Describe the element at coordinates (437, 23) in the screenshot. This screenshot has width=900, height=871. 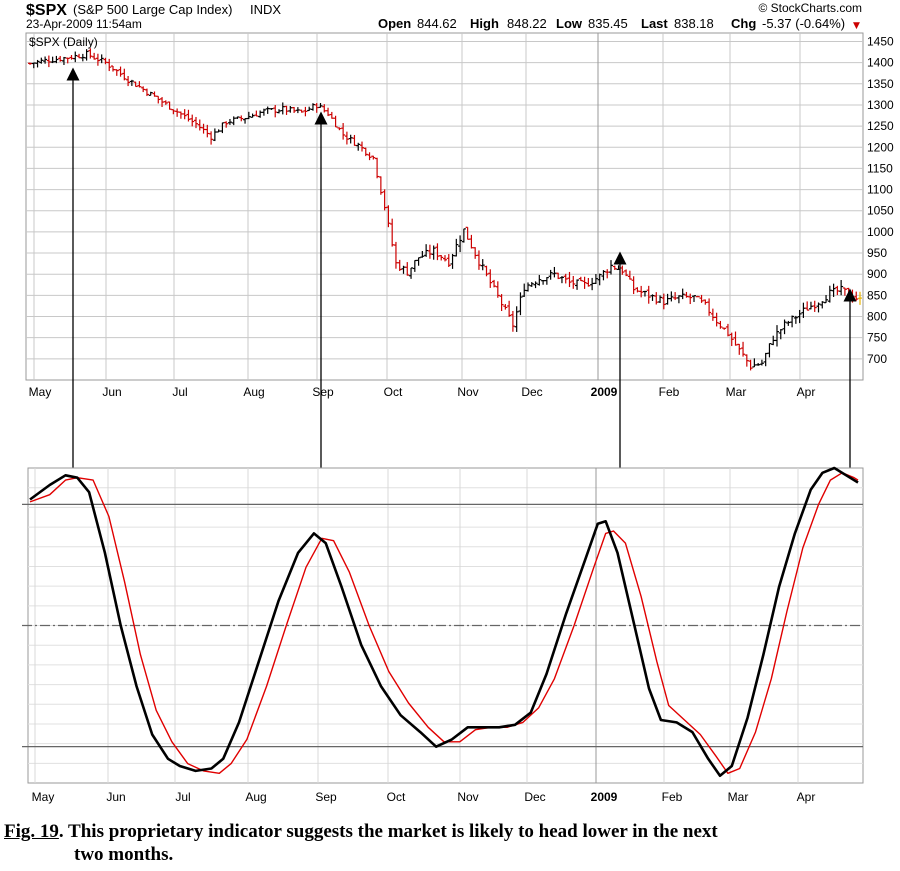
I see `open-value: 844.62` at that location.